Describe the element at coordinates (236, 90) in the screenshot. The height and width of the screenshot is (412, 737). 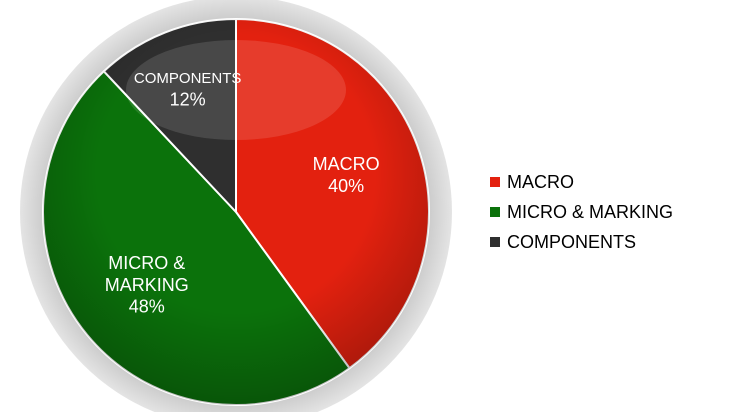
I see `pie-gloss` at that location.